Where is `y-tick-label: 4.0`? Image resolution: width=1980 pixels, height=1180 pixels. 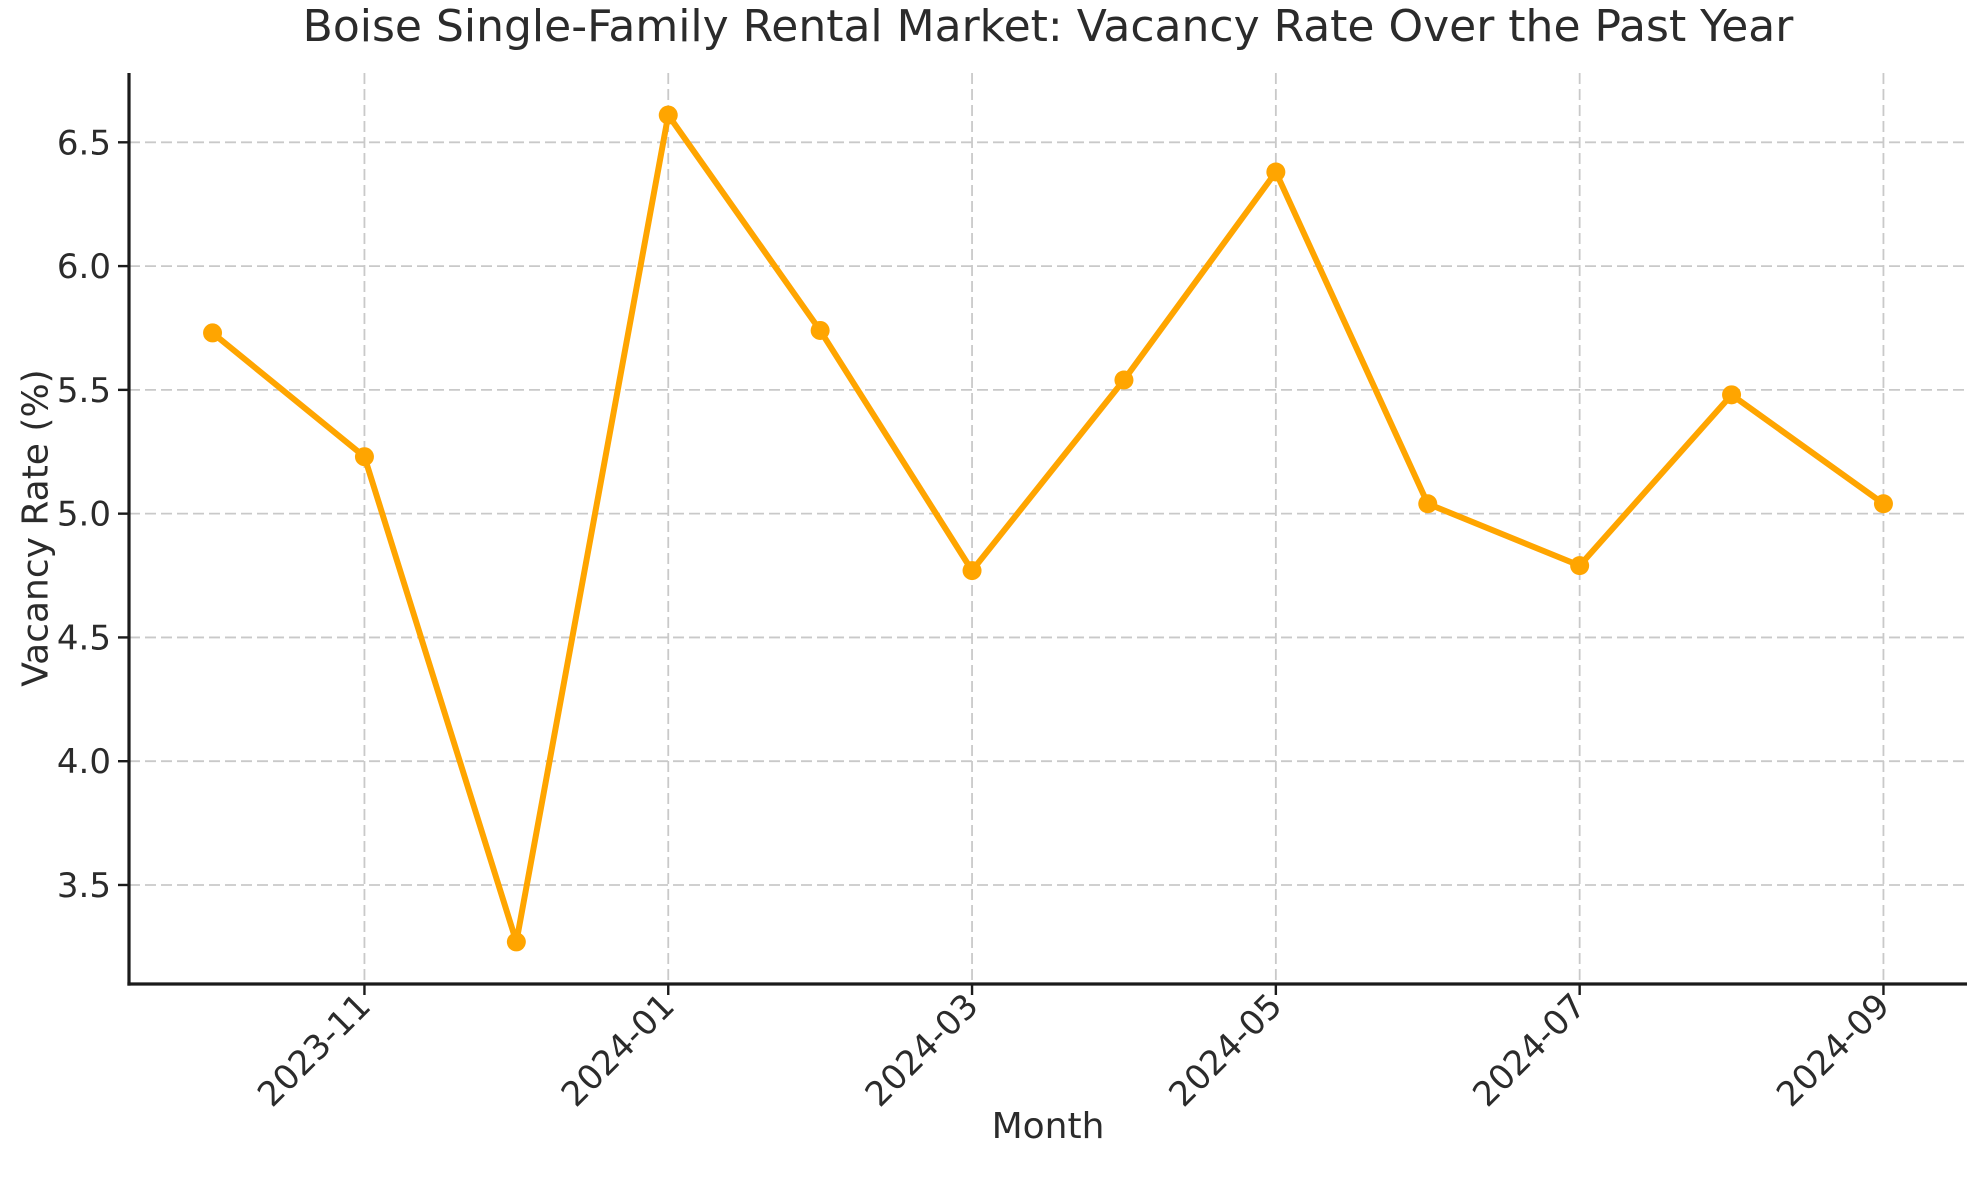 y-tick-label: 4.0 is located at coordinates (84, 762).